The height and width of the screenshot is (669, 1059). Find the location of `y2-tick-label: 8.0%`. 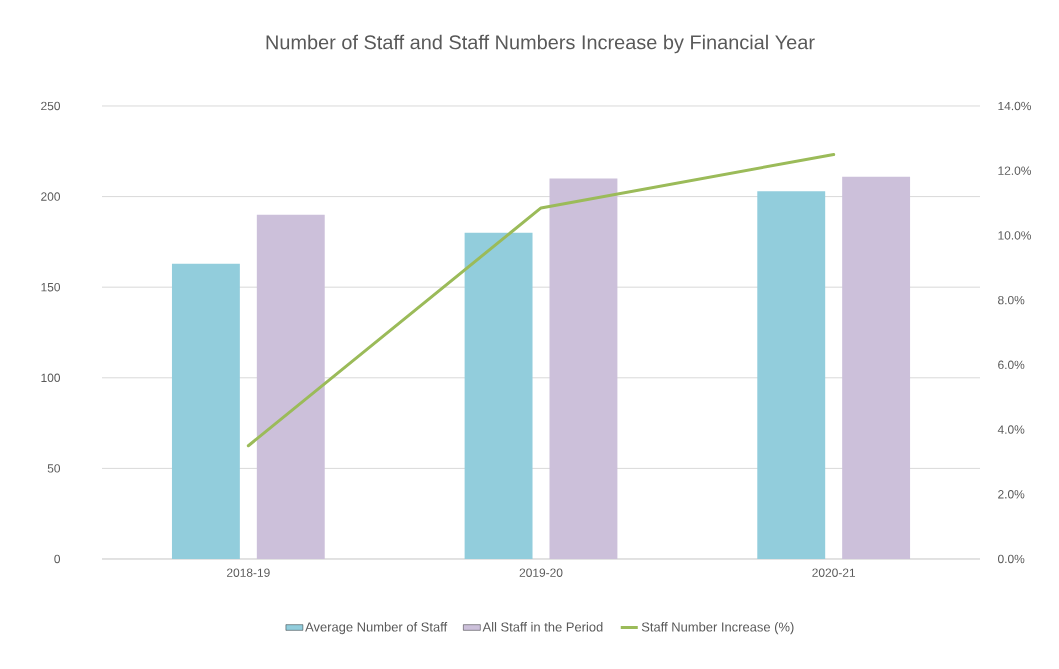

y2-tick-label: 8.0% is located at coordinates (1011, 300).